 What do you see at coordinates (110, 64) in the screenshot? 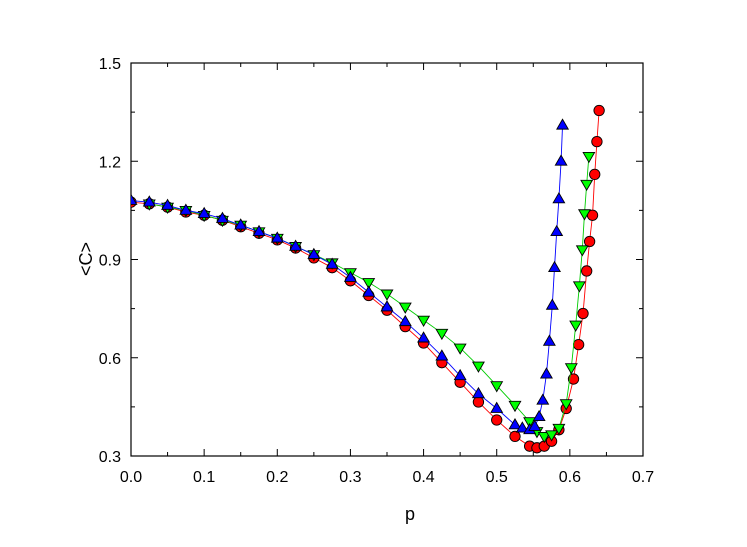
I see `y-tick-label: 1.5` at bounding box center [110, 64].